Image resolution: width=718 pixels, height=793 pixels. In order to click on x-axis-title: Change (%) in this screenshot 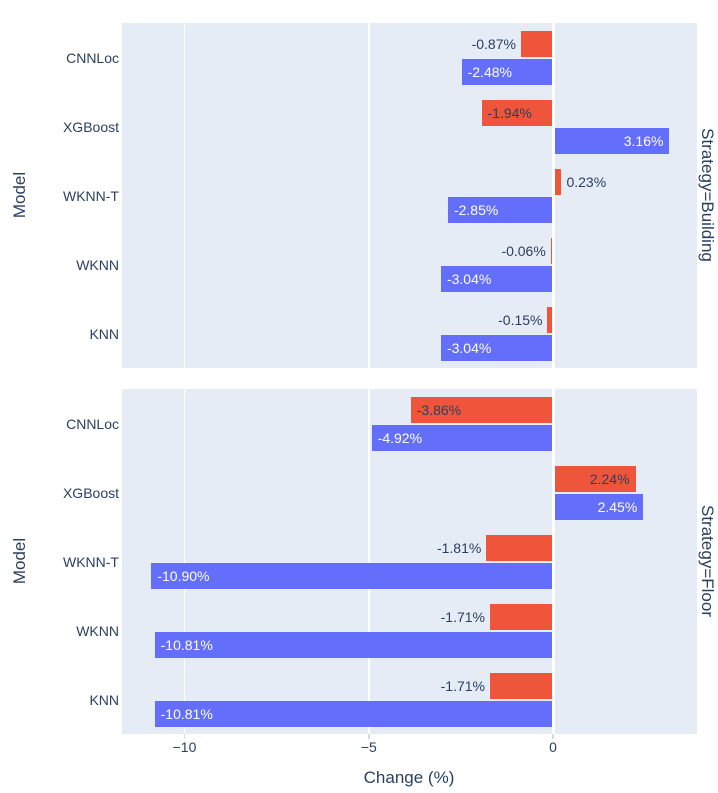, I will do `click(409, 777)`.